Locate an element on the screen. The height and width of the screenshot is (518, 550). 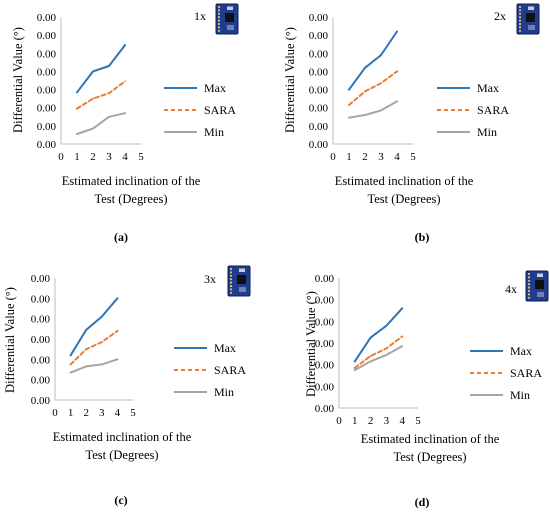
multiplier-label: 3x is located at coordinates (210, 279).